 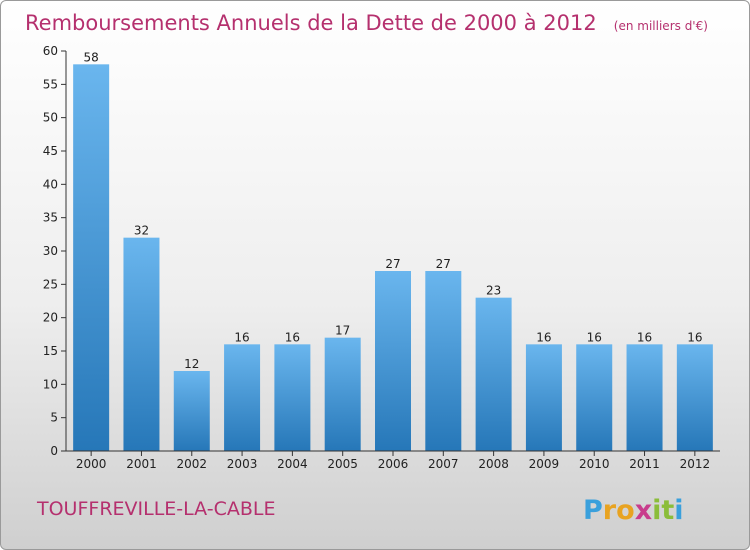 I want to click on bar-value-label-2012: 16, so click(x=694, y=337).